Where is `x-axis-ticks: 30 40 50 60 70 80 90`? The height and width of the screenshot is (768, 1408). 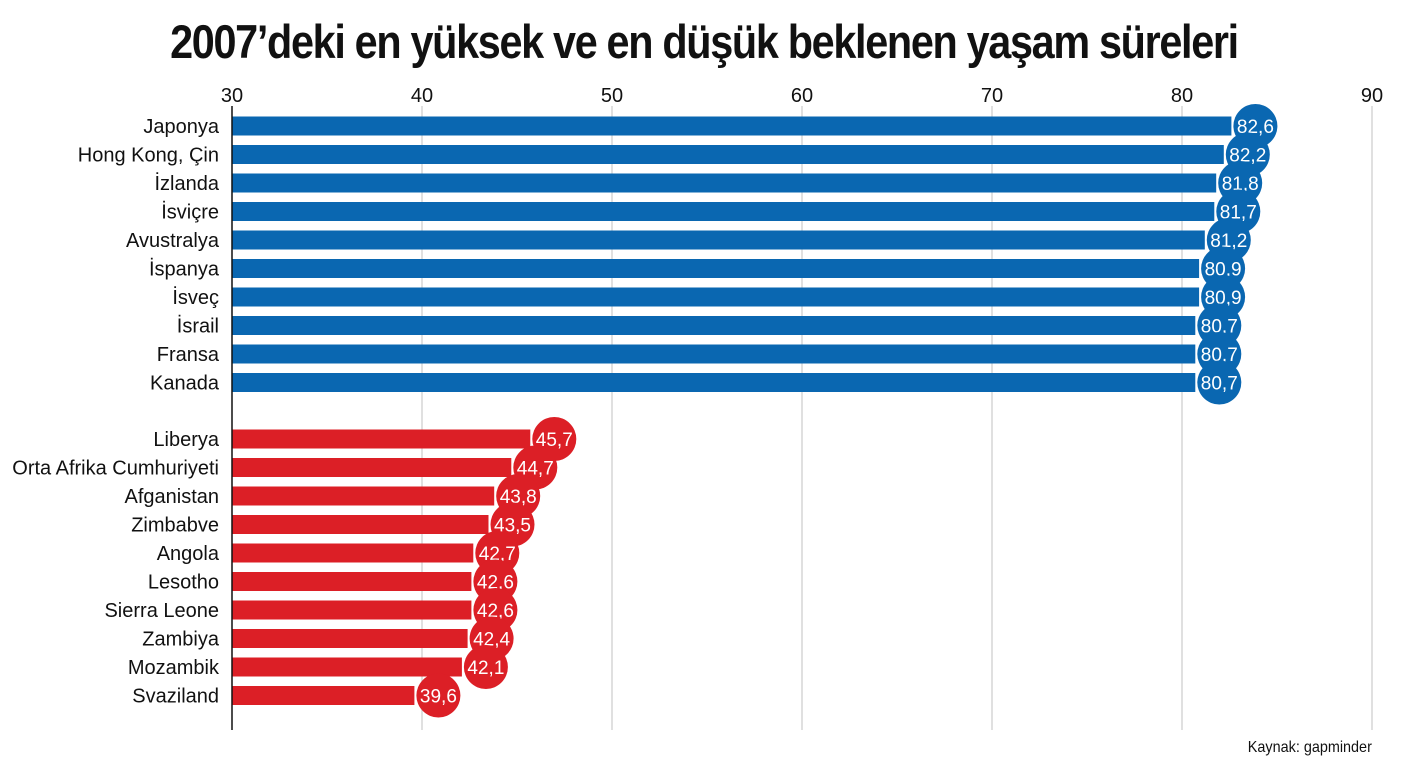 x-axis-ticks: 30 40 50 60 70 80 90 is located at coordinates (802, 96).